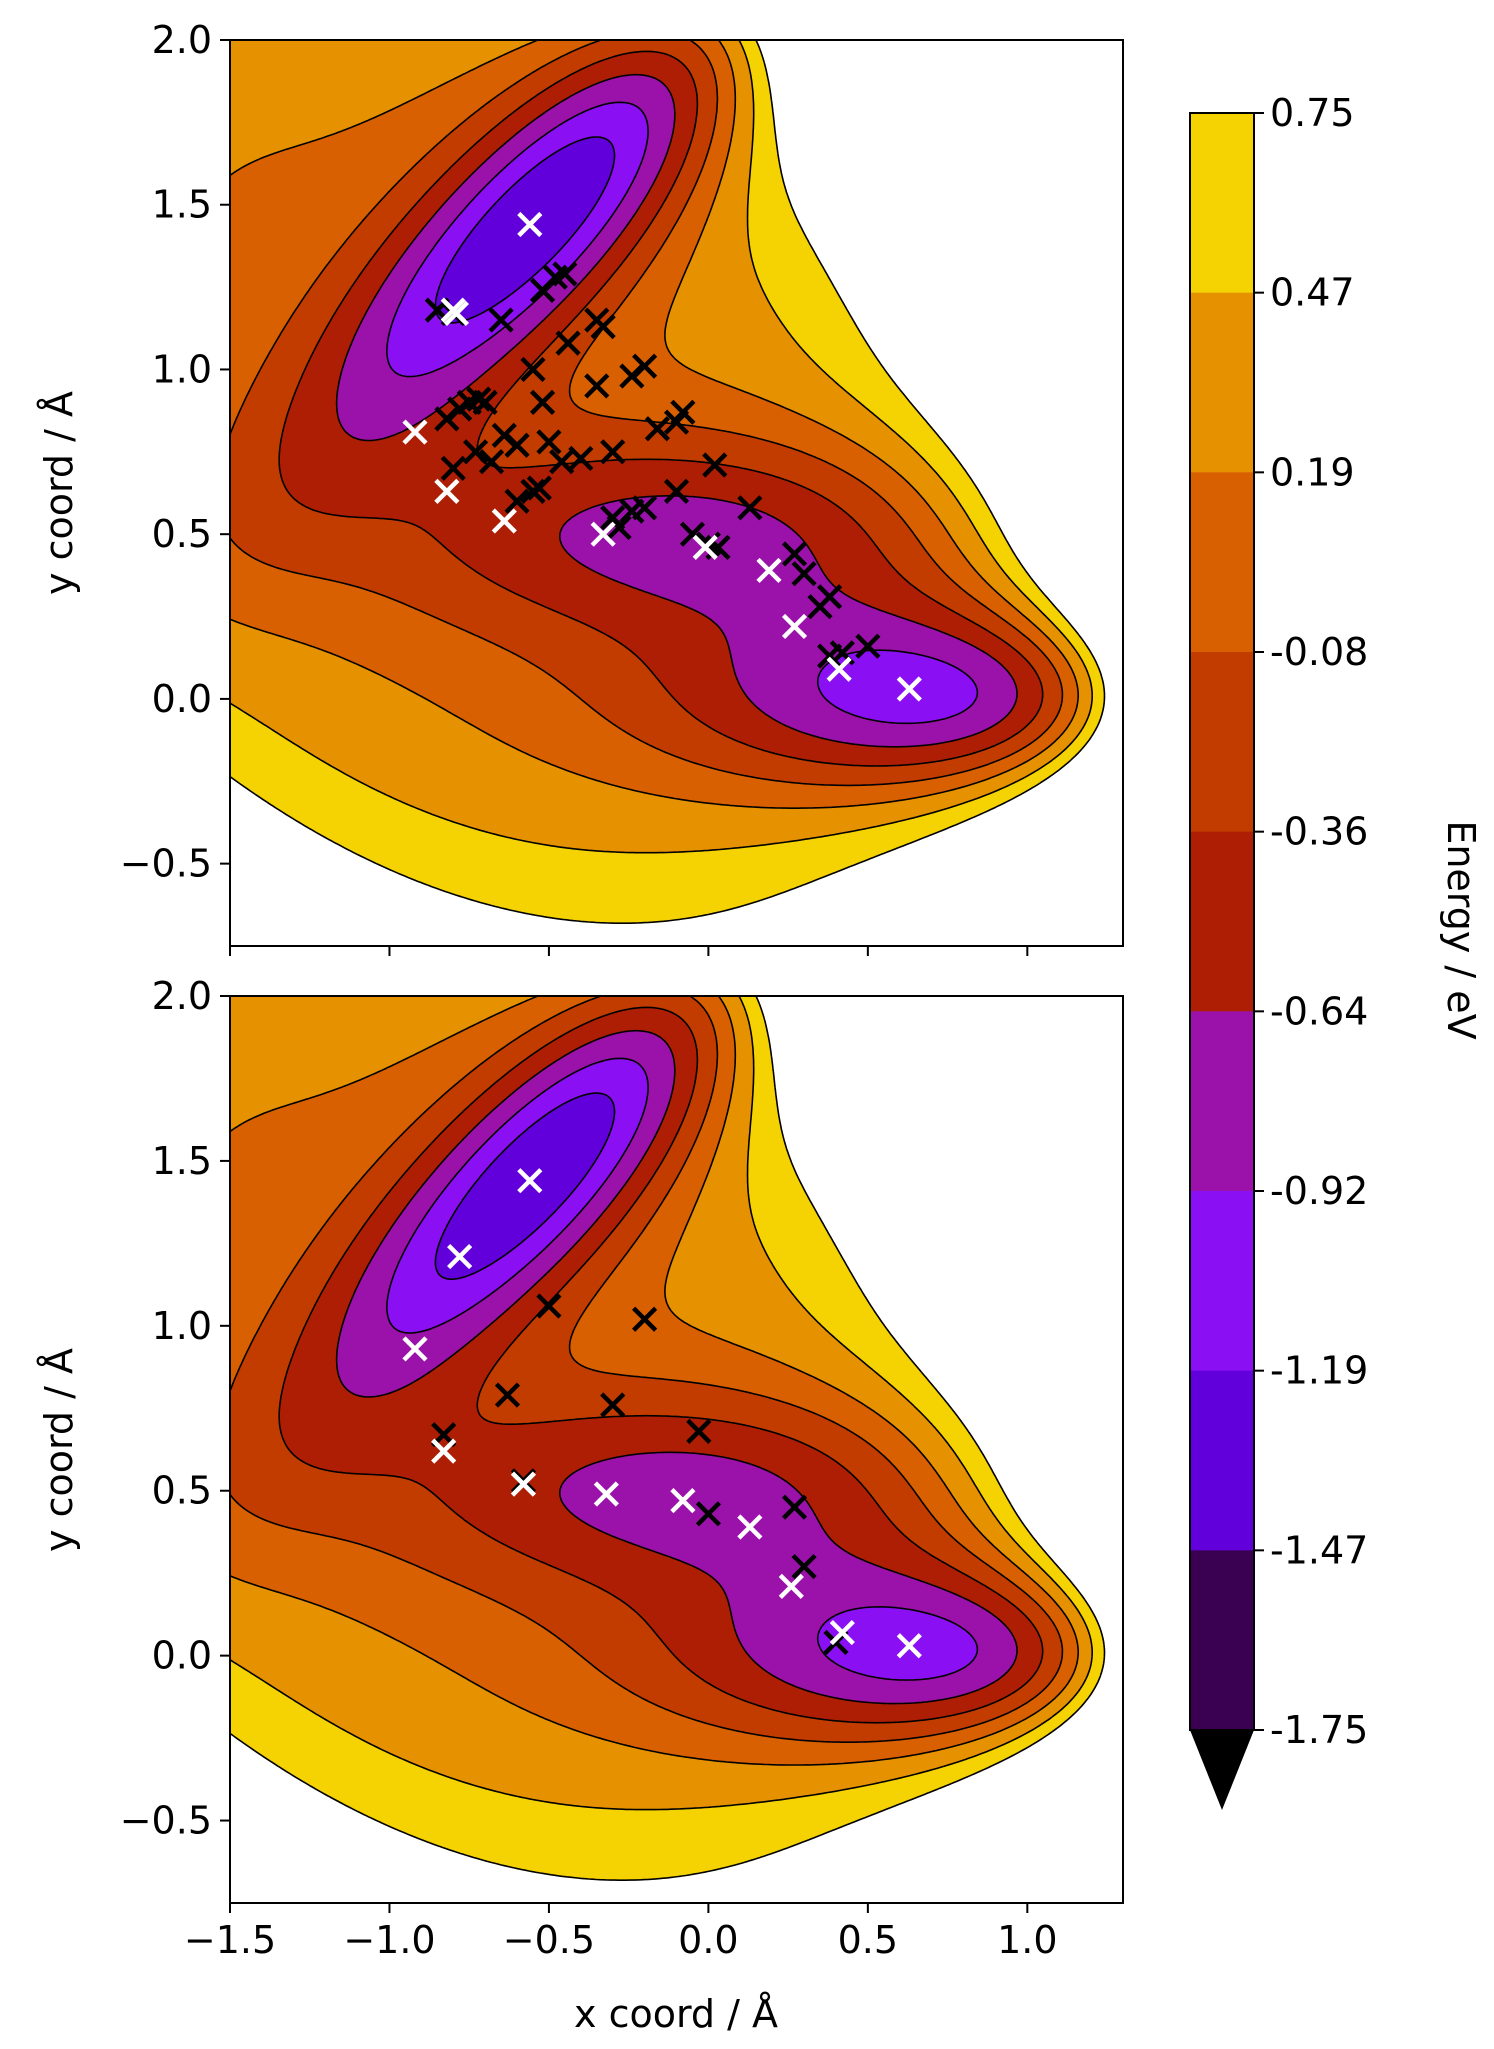  I want to click on y-tick-label: 0.5, so click(182, 534).